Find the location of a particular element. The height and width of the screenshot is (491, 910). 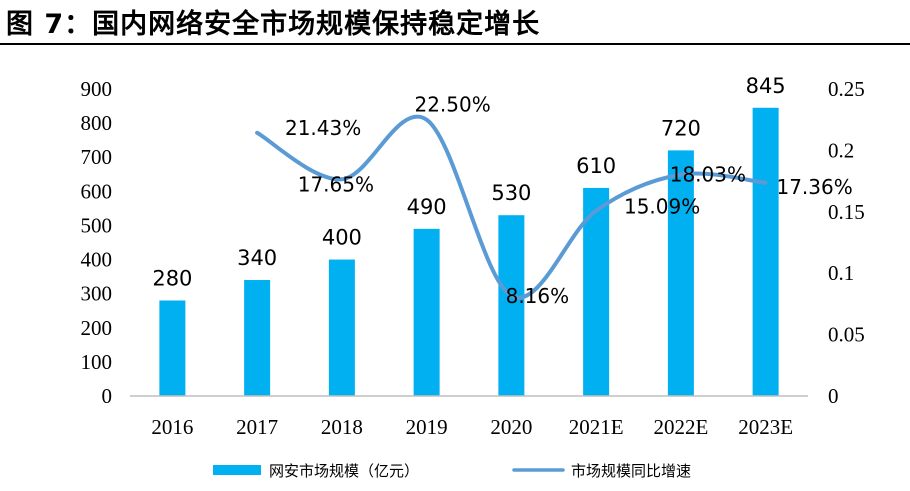

left-axis-tick-label: 800 is located at coordinates (97, 123).